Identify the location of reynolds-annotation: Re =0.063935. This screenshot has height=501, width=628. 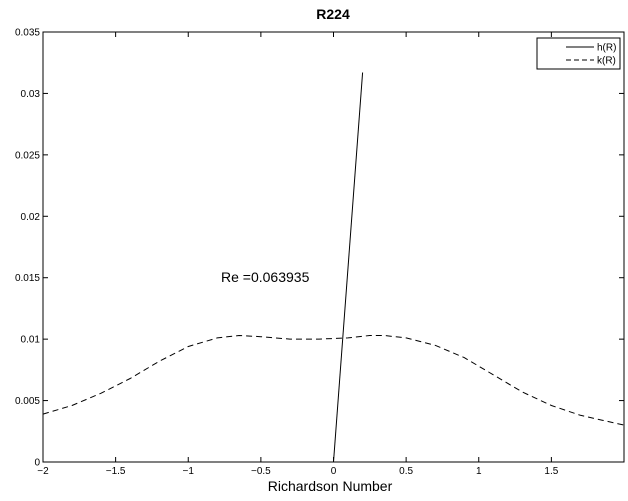
(265, 277).